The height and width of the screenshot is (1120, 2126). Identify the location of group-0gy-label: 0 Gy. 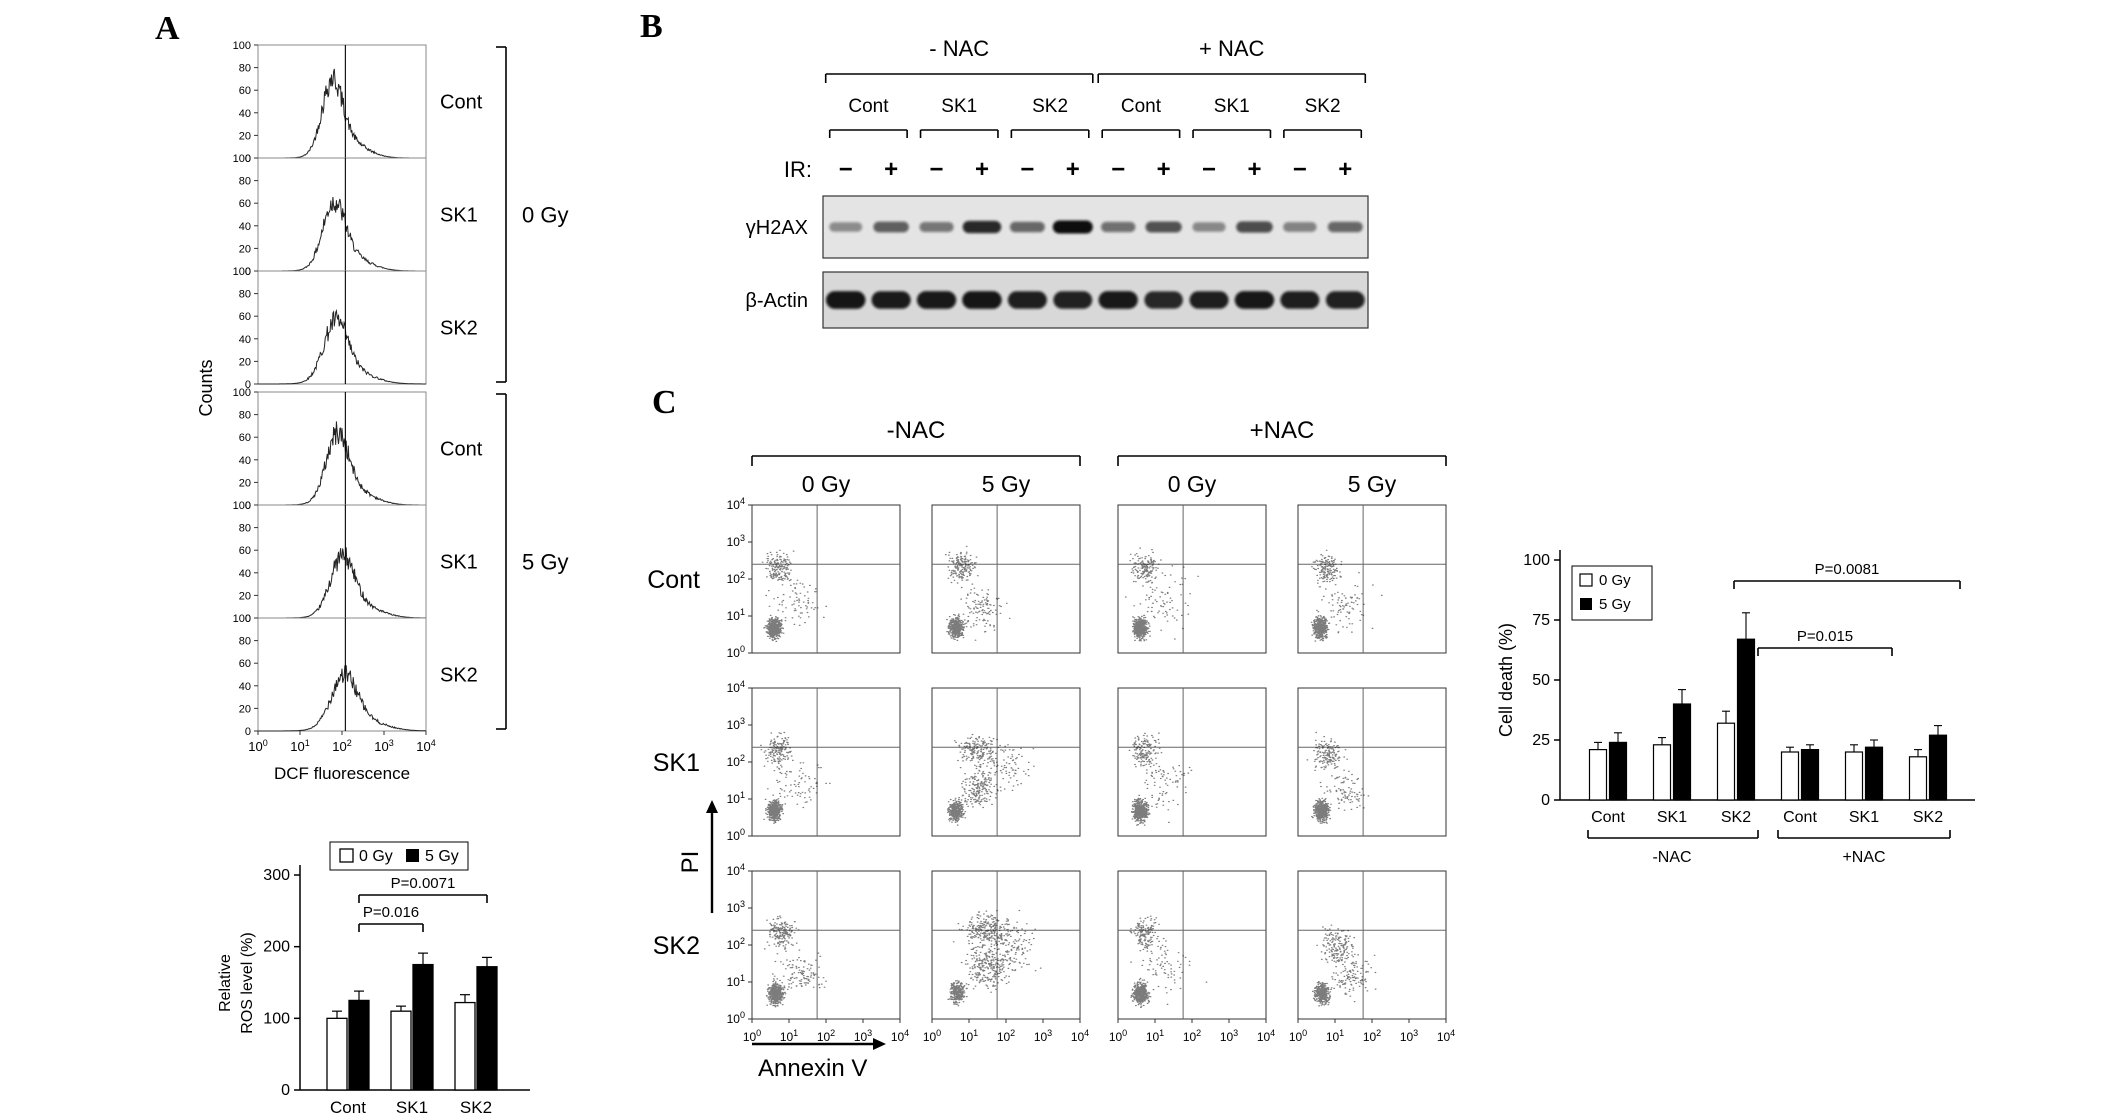
(545, 215).